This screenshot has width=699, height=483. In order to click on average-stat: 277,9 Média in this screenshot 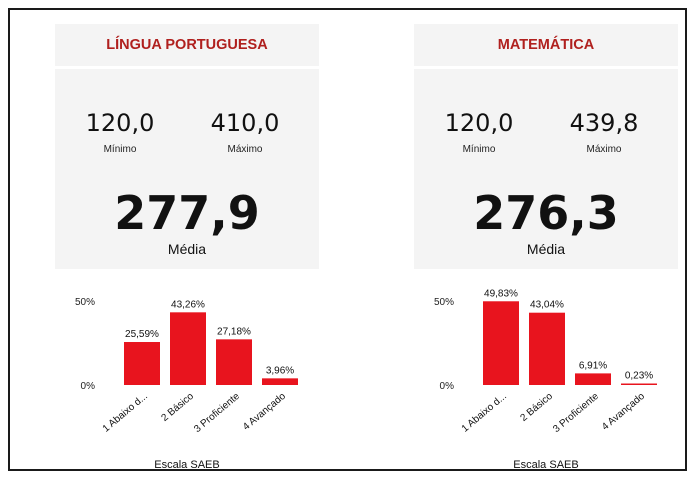, I will do `click(187, 222)`.